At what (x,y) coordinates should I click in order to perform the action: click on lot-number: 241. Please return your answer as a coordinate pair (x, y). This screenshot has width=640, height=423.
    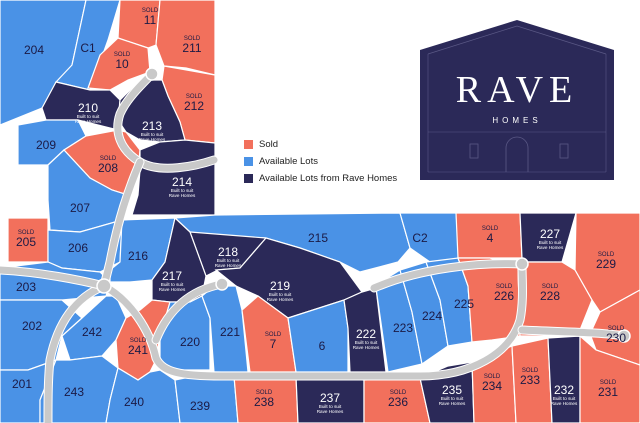
    Looking at the image, I should click on (138, 350).